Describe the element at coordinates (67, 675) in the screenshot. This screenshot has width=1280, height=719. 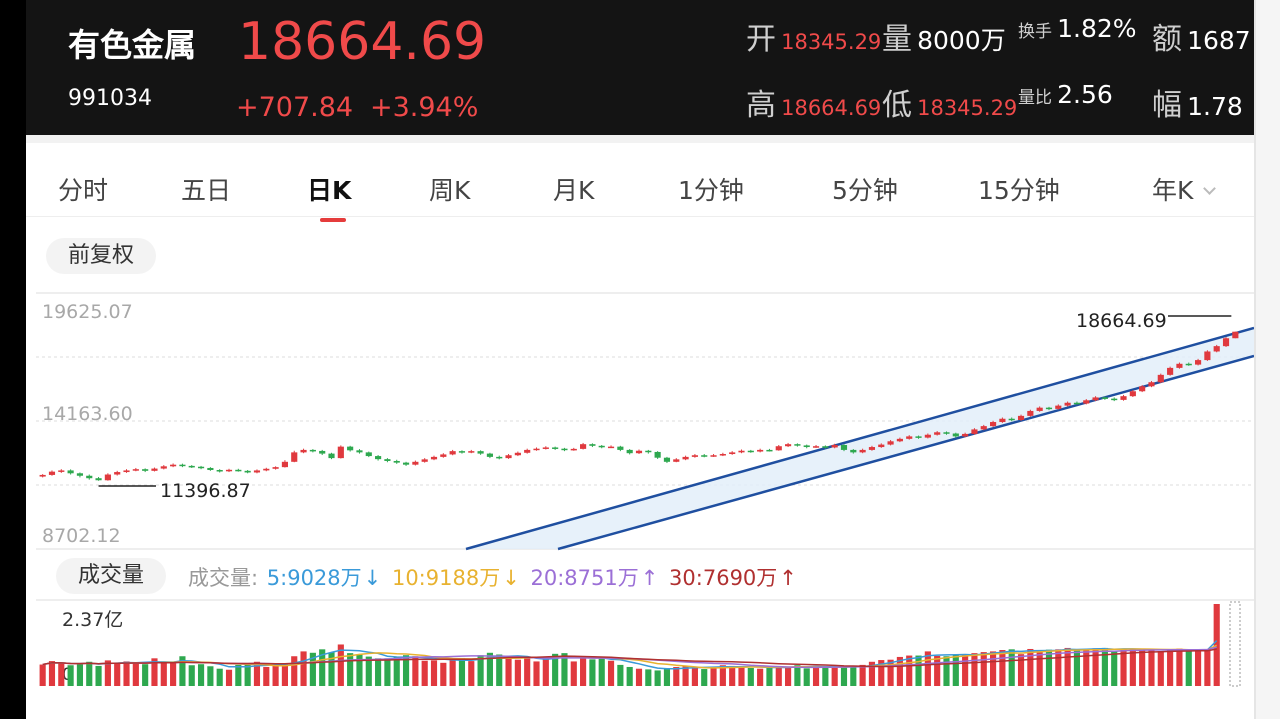
I see `volume-zero-label: 0` at that location.